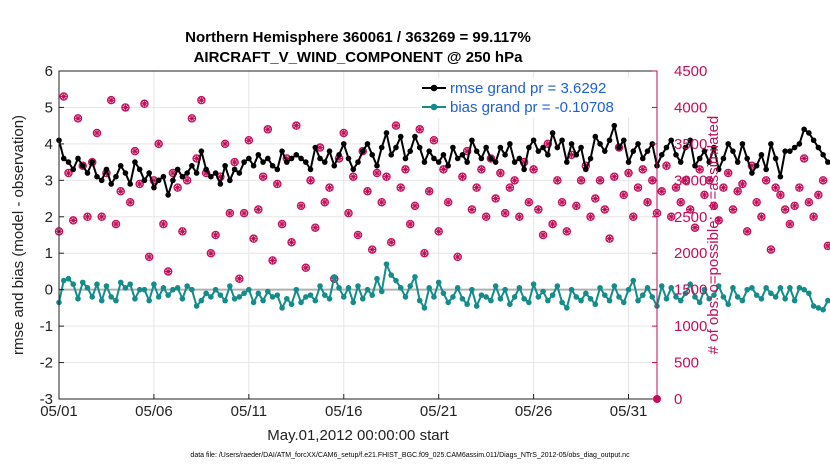 The image size is (830, 470). I want to click on x-tick-label: 05/31, so click(629, 411).